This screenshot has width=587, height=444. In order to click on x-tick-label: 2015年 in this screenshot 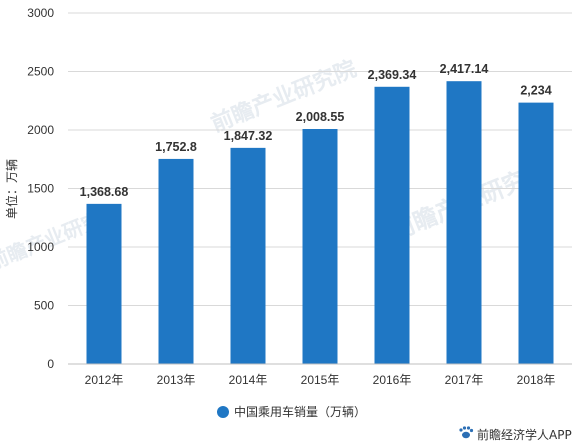, I will do `click(320, 380)`.